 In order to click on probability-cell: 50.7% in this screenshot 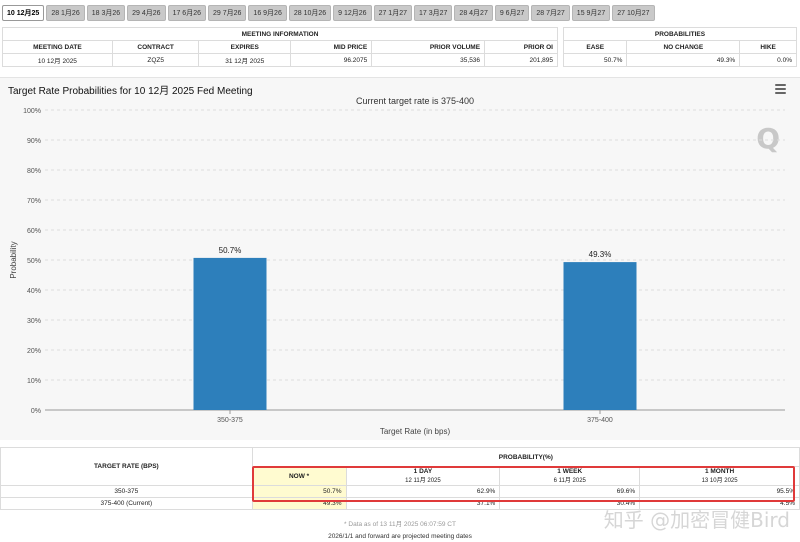, I will do `click(299, 491)`.